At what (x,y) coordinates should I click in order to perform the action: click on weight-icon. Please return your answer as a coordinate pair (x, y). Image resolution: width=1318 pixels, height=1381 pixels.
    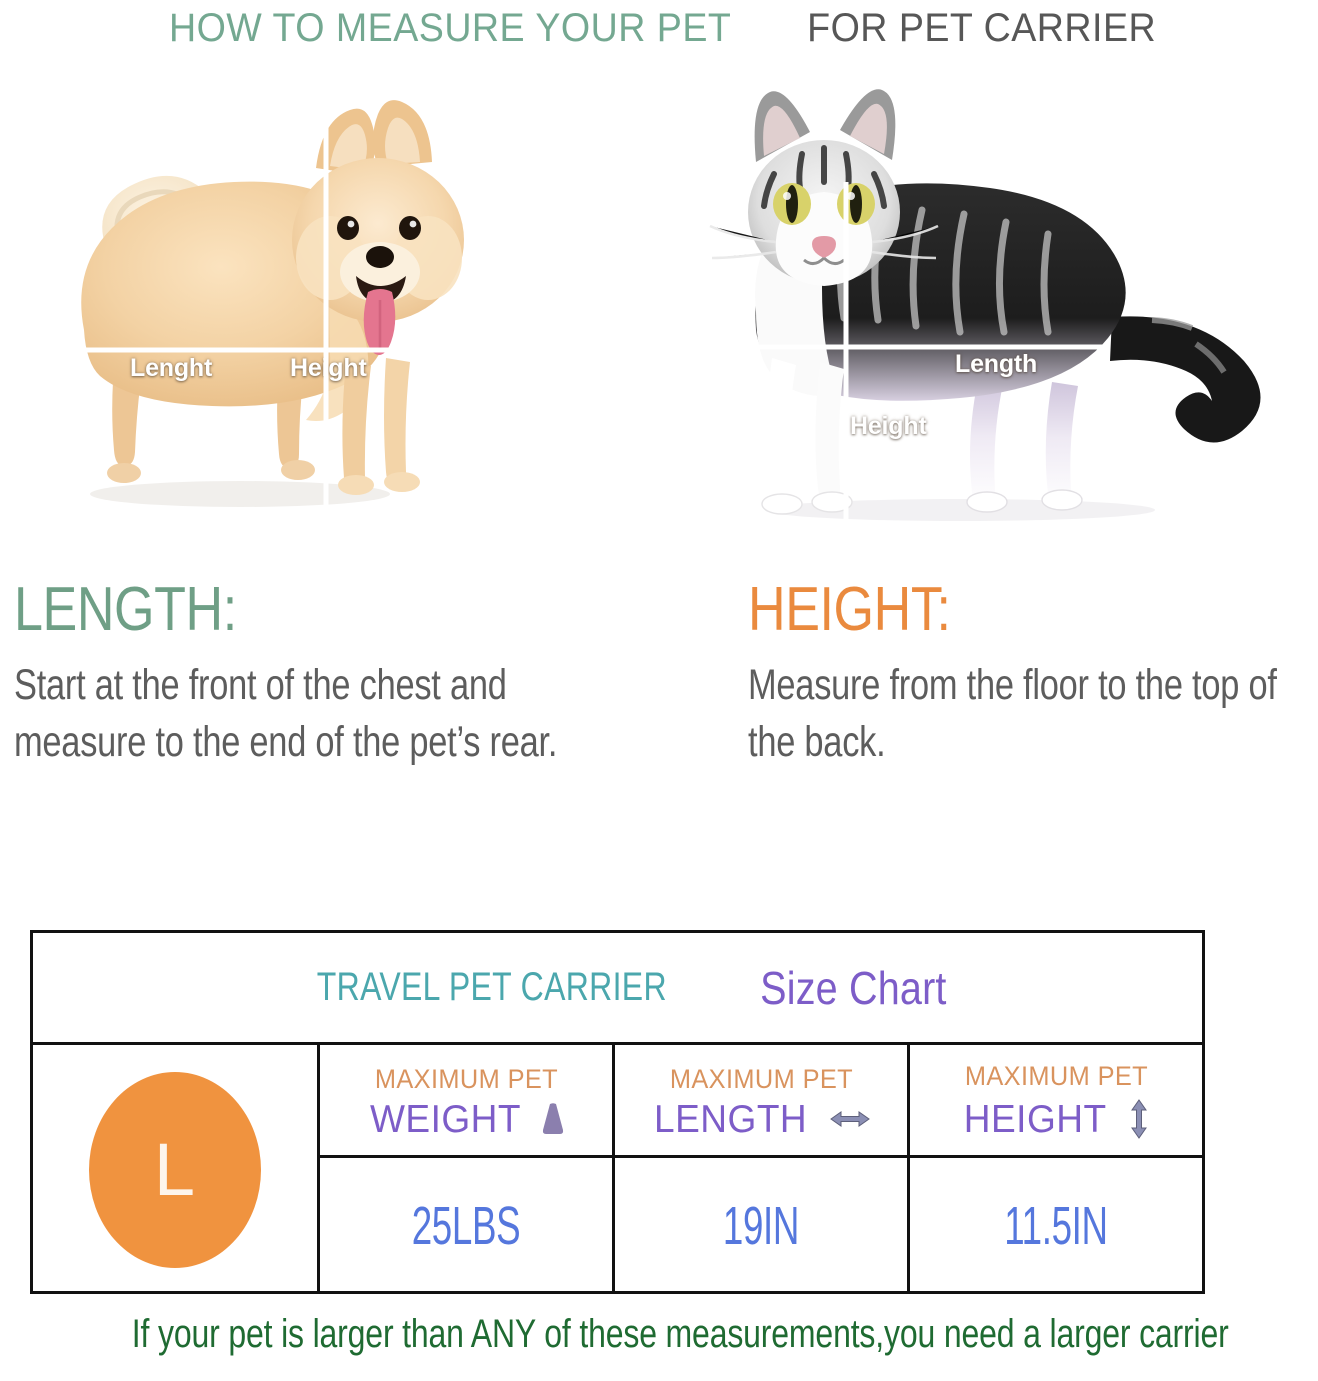
    Looking at the image, I should click on (553, 1119).